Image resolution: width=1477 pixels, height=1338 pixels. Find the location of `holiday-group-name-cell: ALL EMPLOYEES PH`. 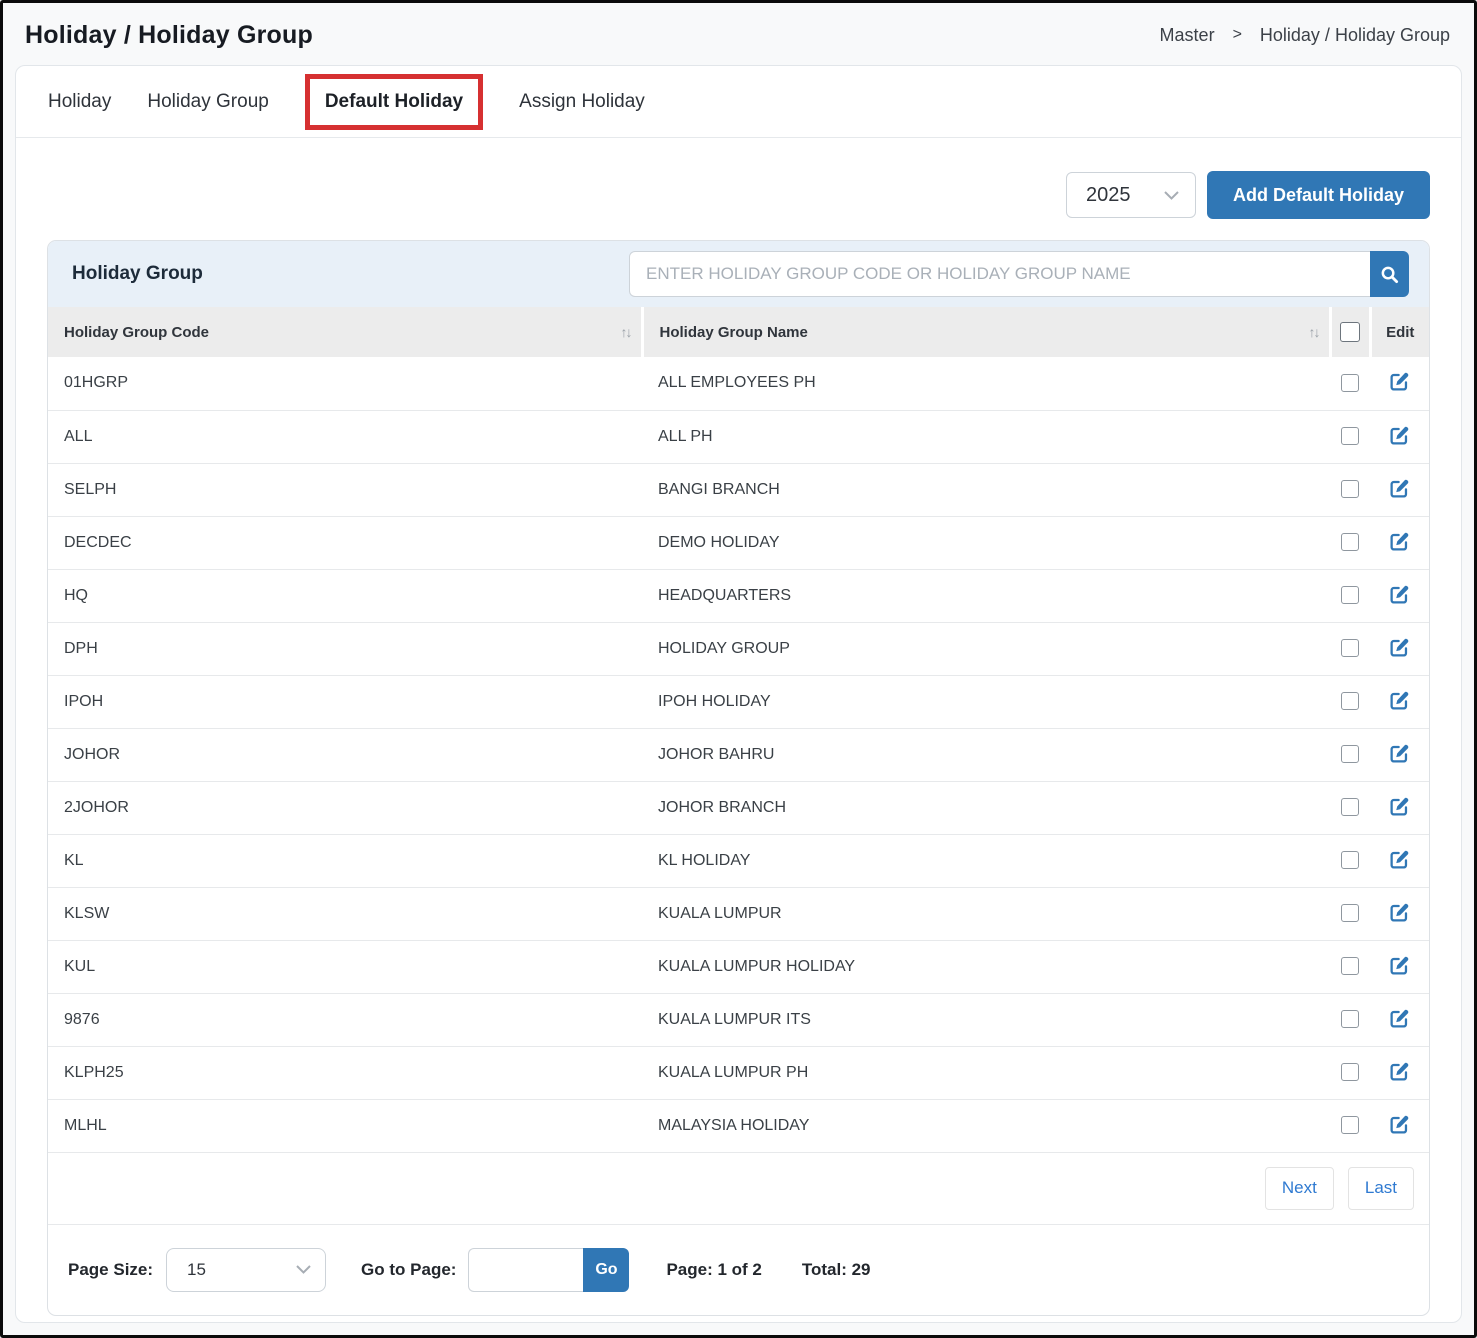

holiday-group-name-cell: ALL EMPLOYEES PH is located at coordinates (986, 384).